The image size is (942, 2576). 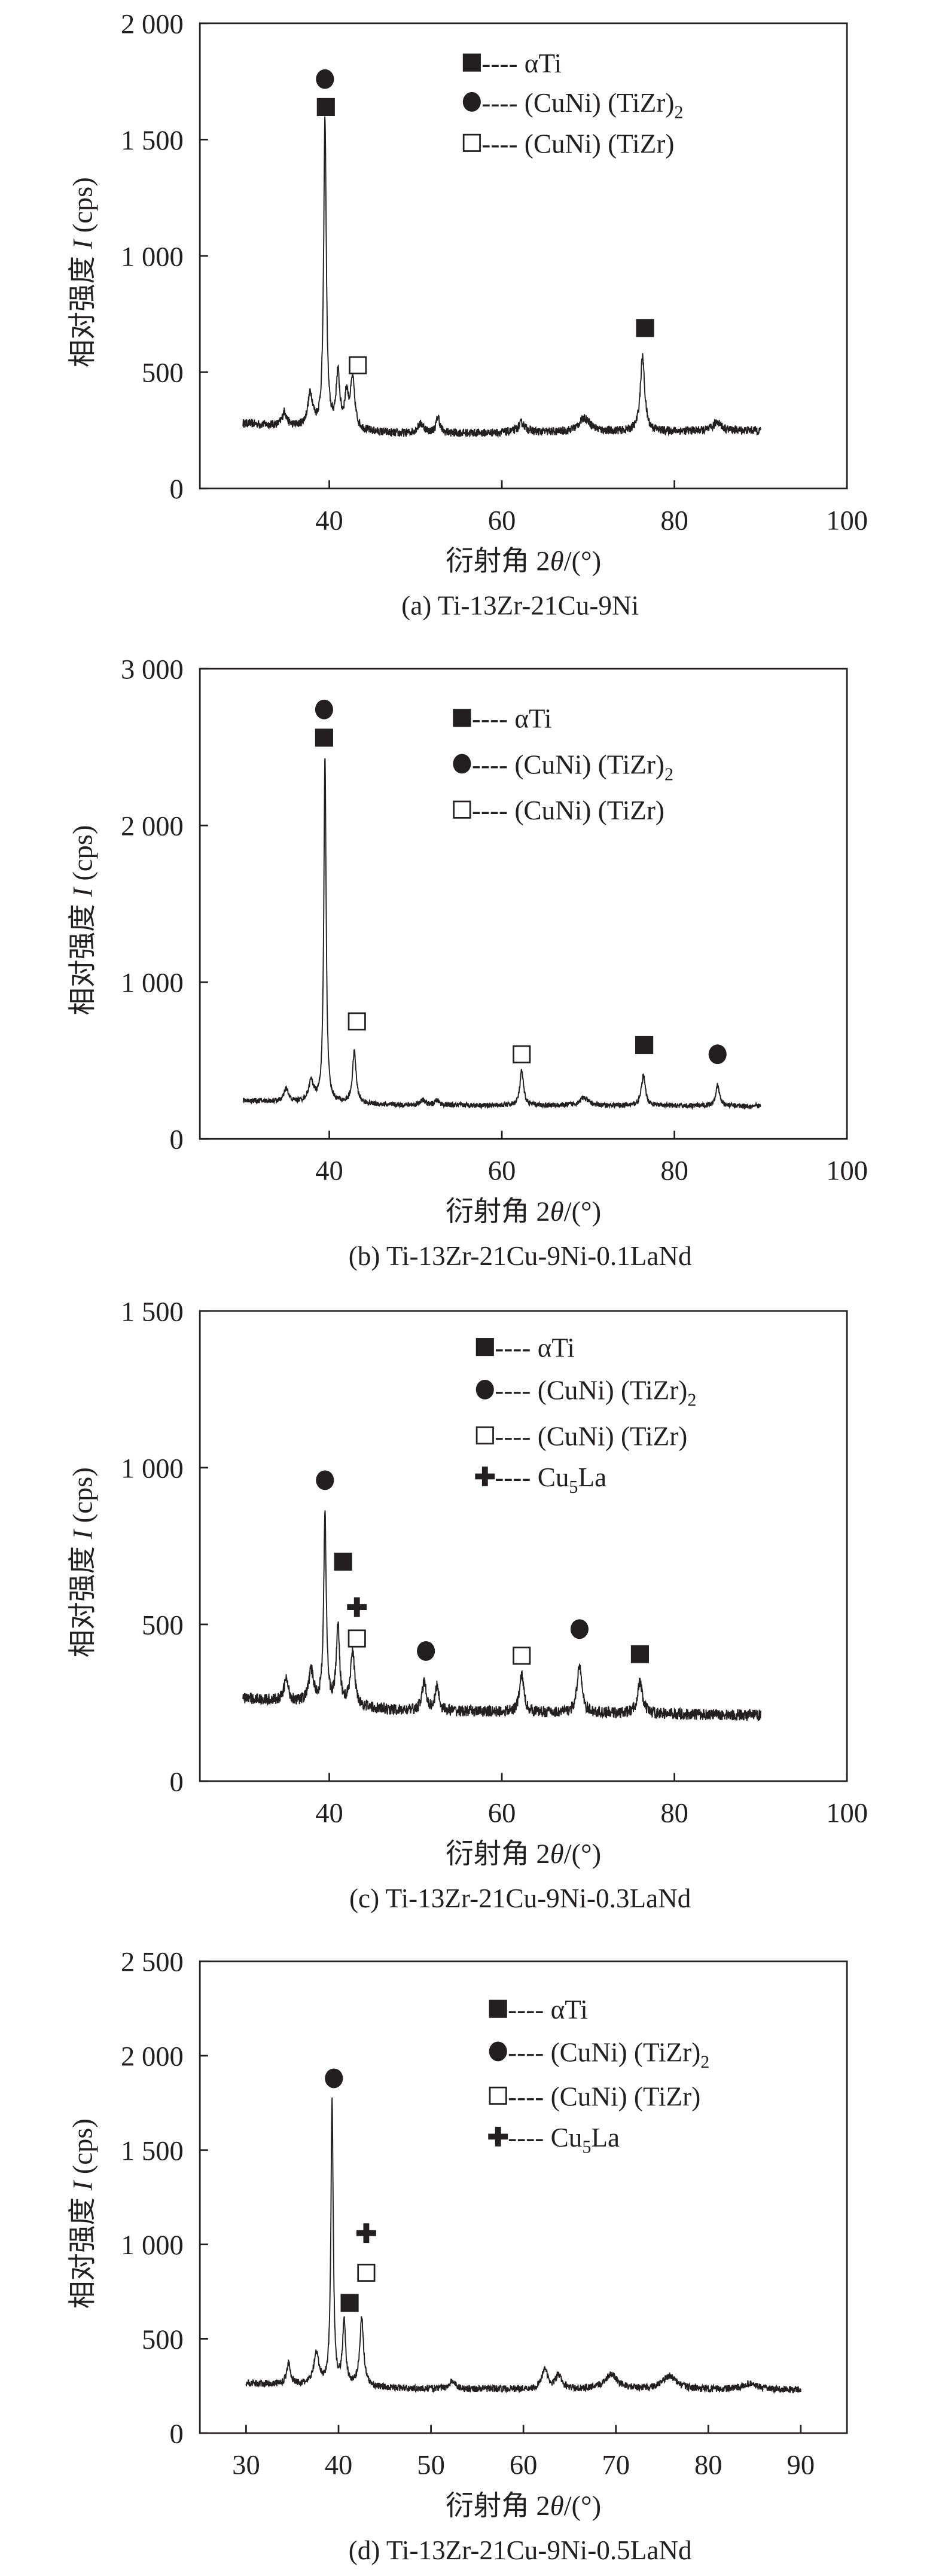 I want to click on y-tick-label: 2 500, so click(x=152, y=1963).